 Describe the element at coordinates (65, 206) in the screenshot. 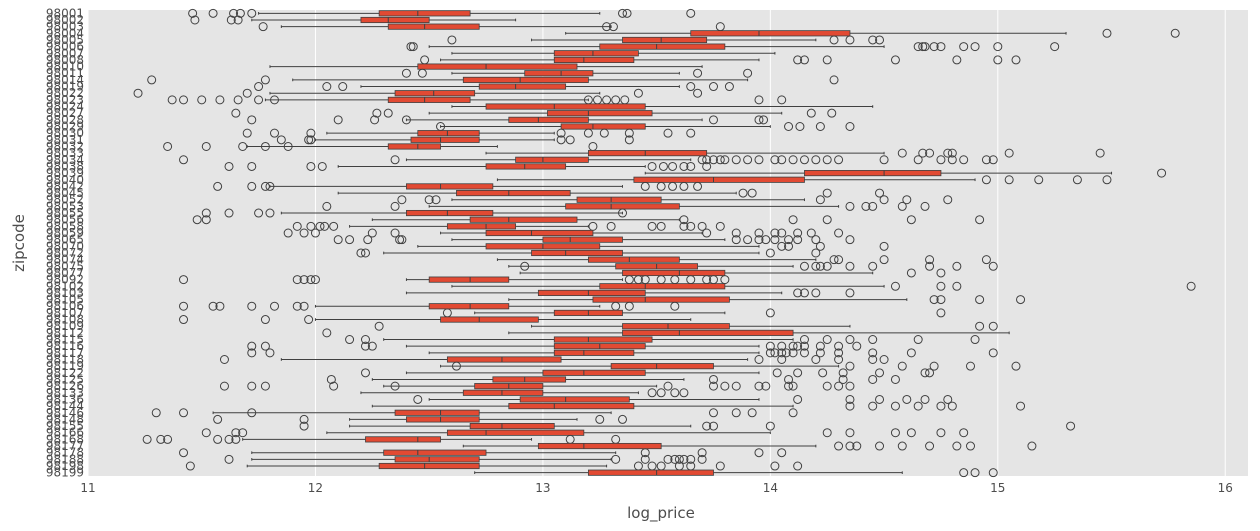

I see `y-tick-label: 98053` at that location.